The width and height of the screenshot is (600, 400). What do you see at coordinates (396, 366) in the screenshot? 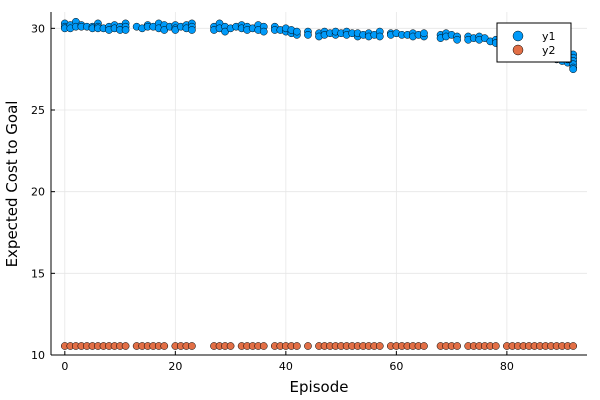
I see `x-tick-label: 60` at bounding box center [396, 366].